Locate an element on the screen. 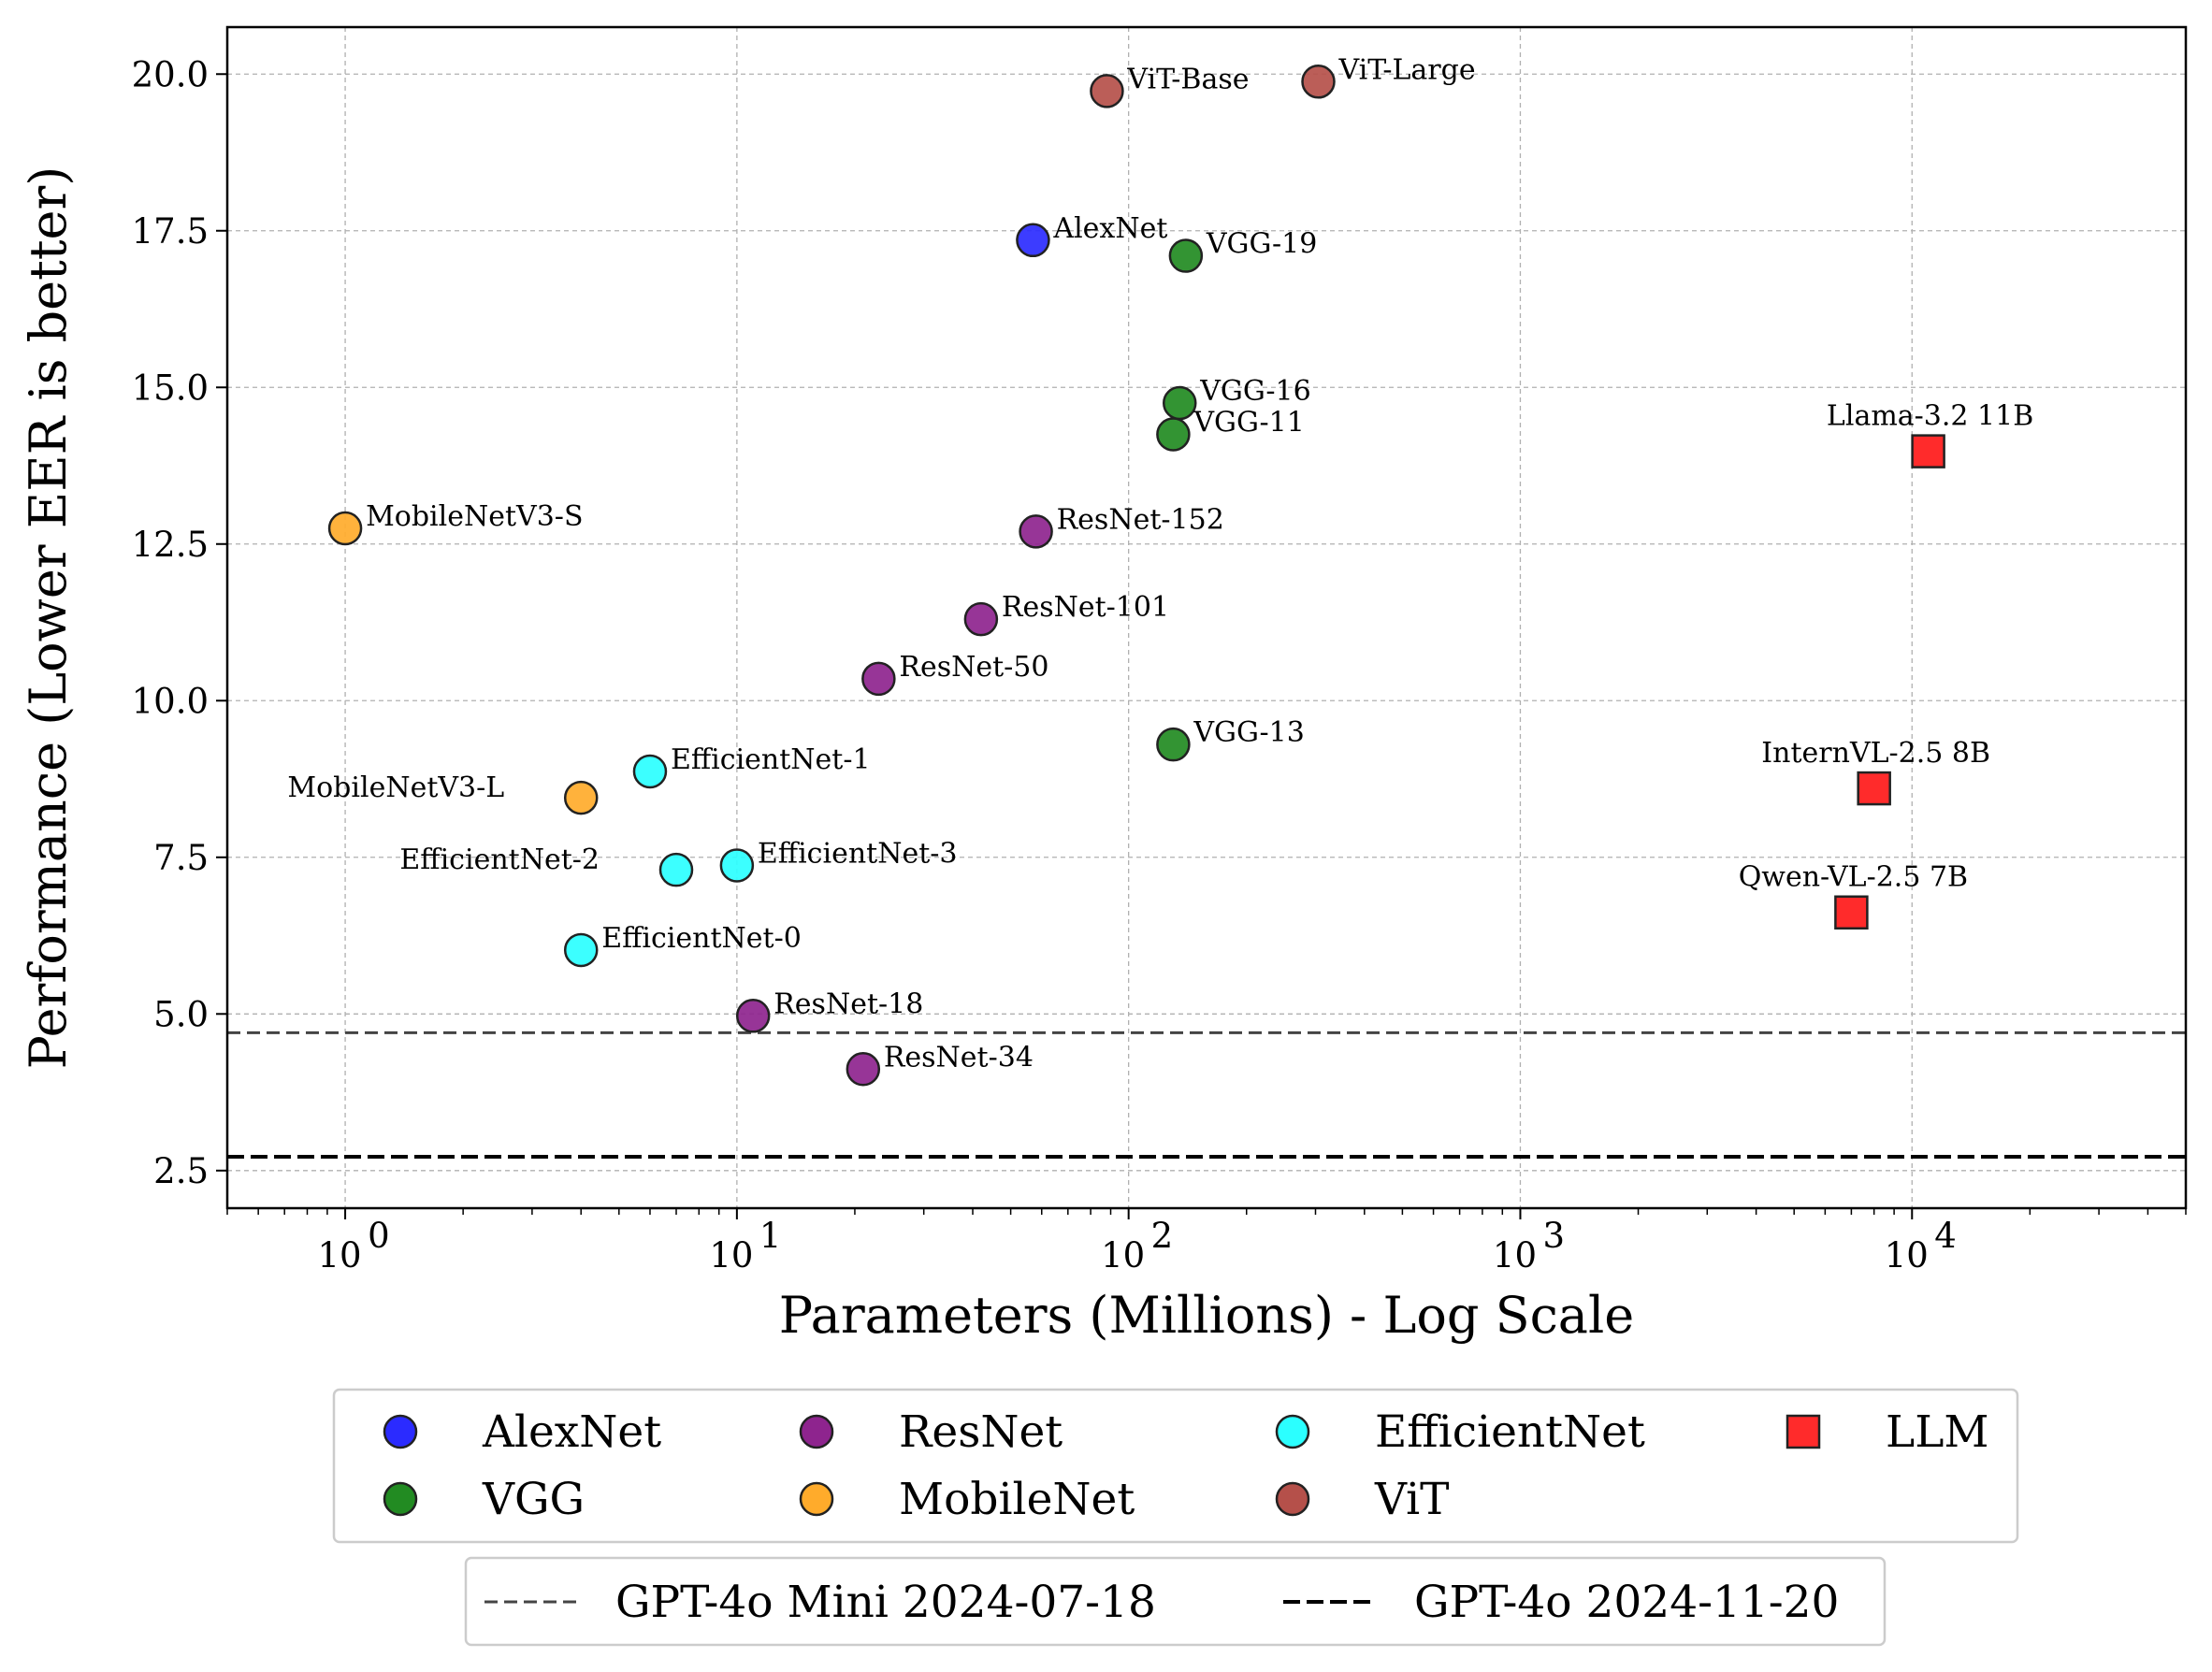 Image resolution: width=2212 pixels, height=1672 pixels. data-point-label: MobileNetV3-L is located at coordinates (396, 787).